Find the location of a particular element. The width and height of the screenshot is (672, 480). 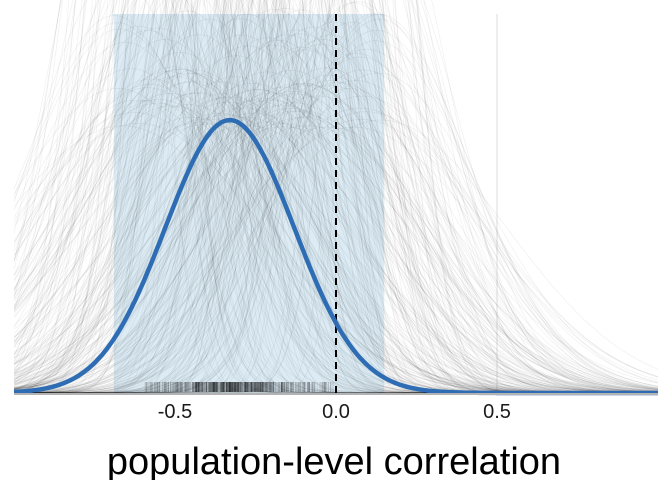

x-tick-label-1: 0.0 is located at coordinates (336, 412).